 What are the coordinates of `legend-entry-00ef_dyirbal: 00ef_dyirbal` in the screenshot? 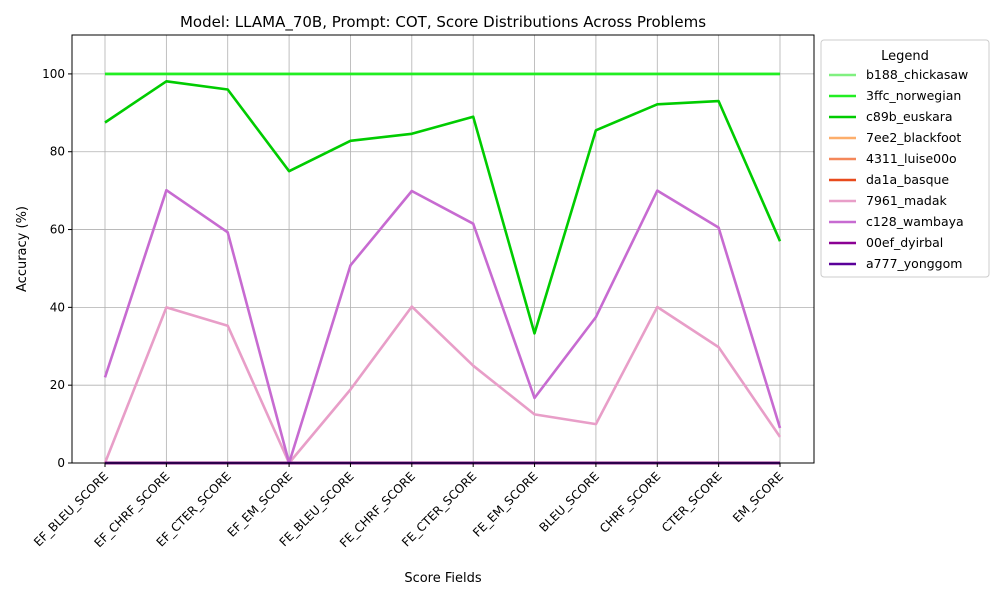 It's located at (904, 242).